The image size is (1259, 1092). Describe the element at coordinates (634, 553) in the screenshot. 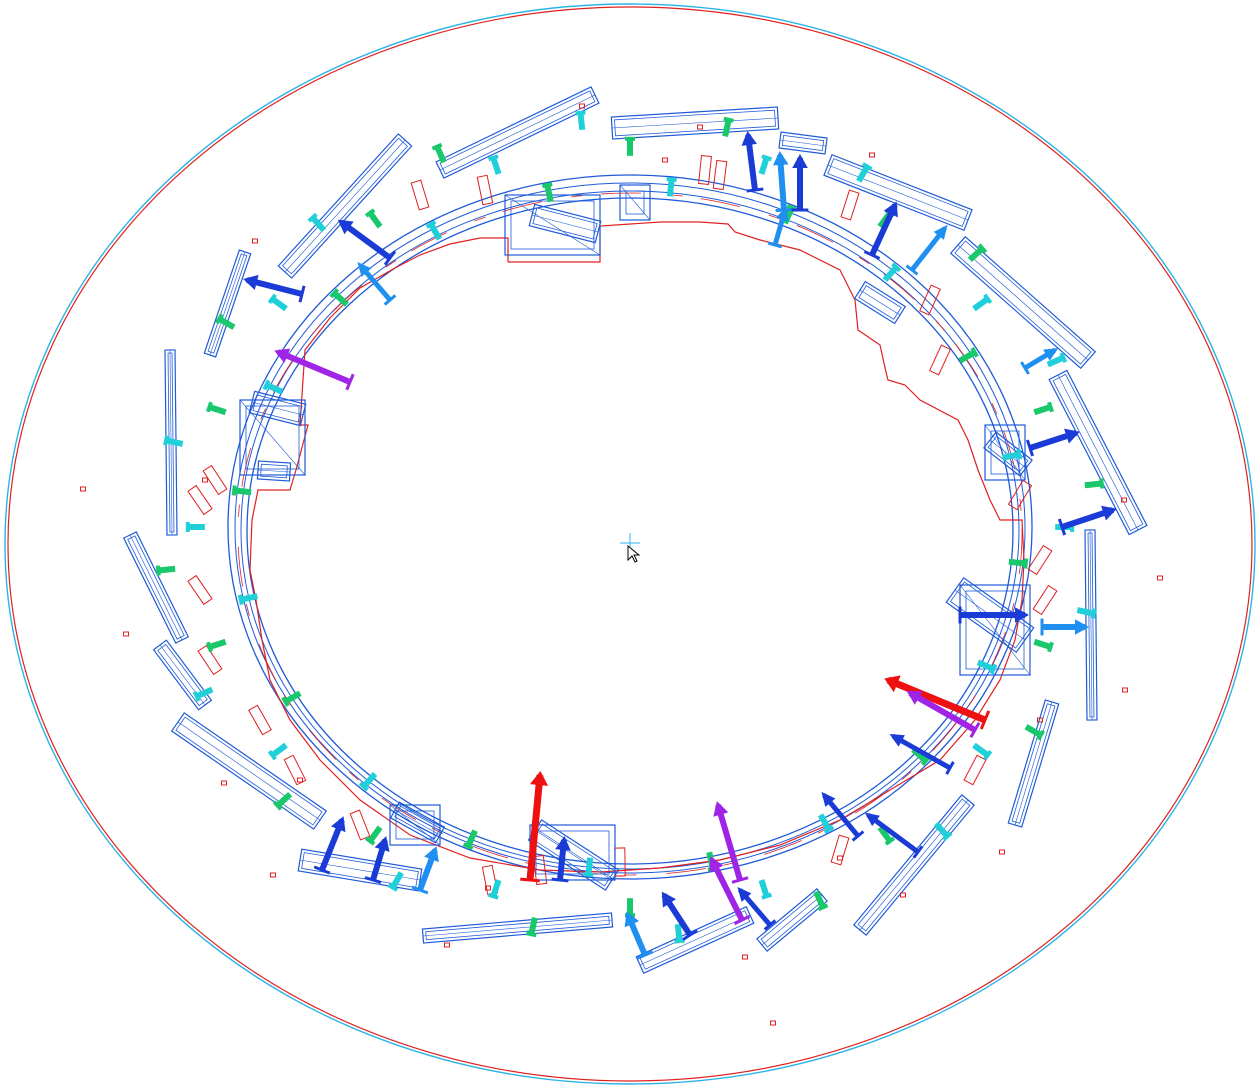

I see `cursor-arrow-icon` at that location.